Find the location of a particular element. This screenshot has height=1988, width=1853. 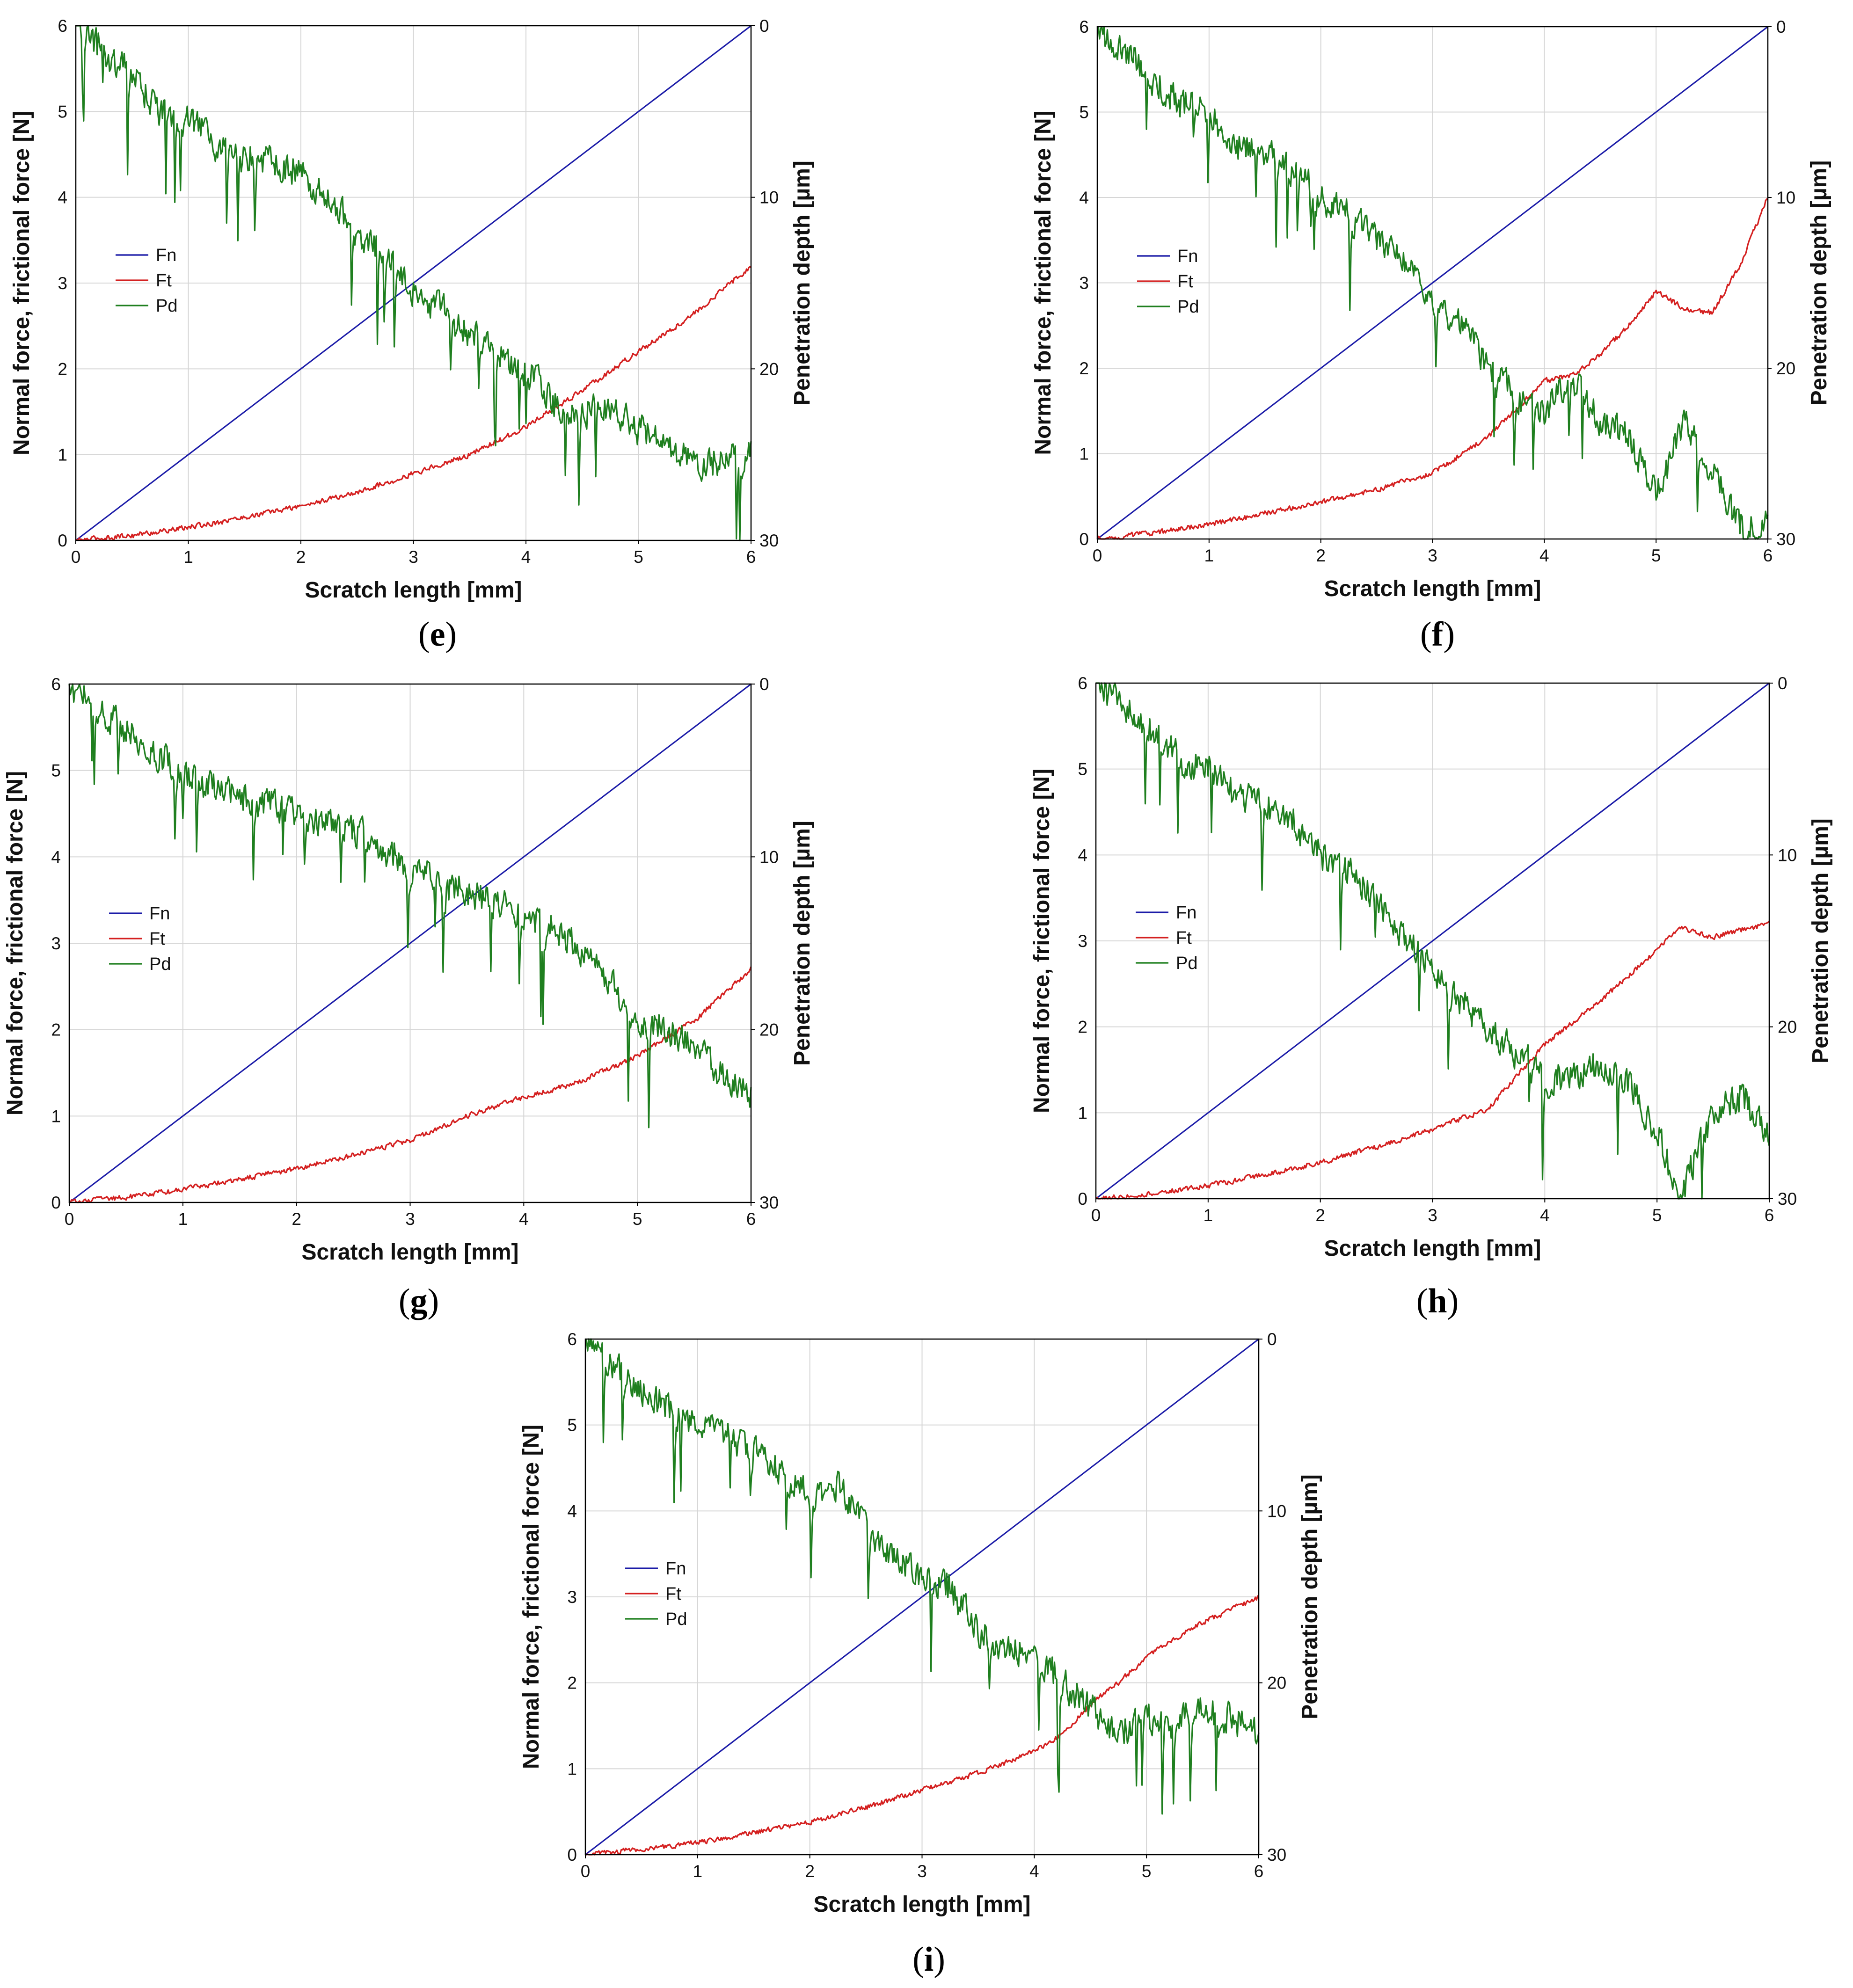

y-tick-label: 1 is located at coordinates (1082, 1112).